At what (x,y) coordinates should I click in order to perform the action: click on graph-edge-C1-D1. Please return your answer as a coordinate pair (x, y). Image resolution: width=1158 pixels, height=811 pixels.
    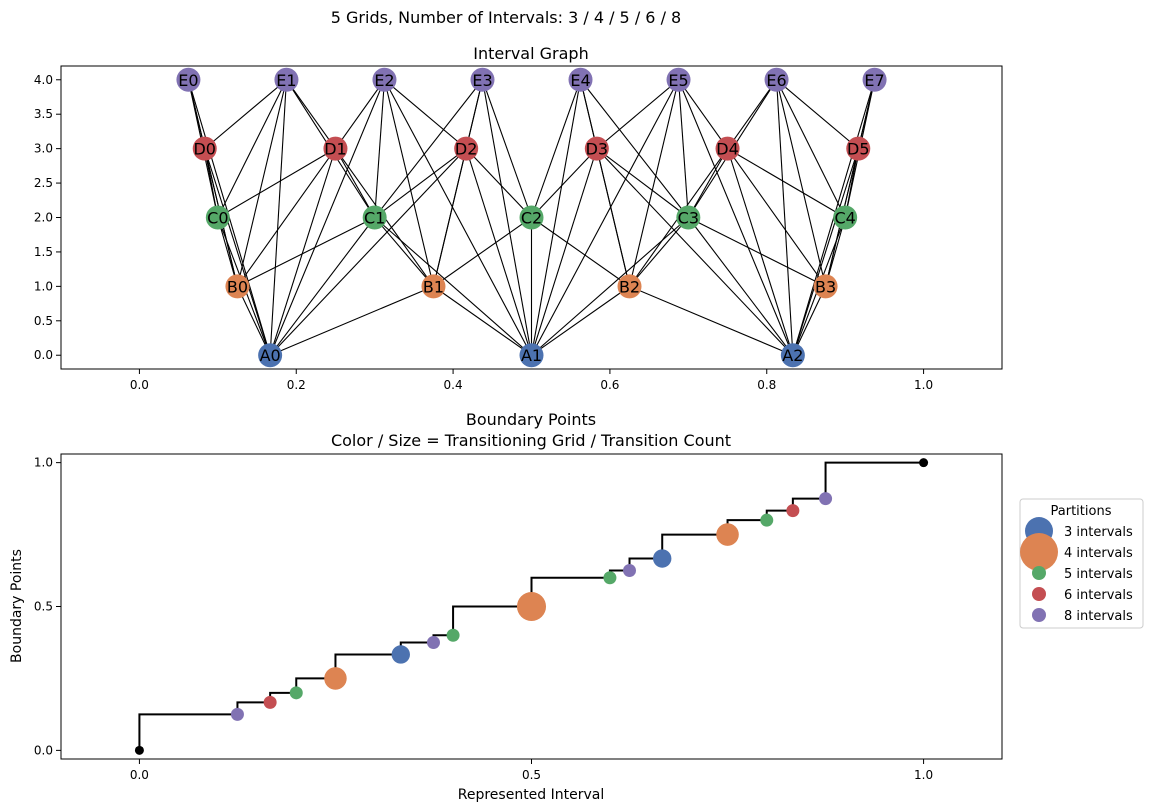
    Looking at the image, I should click on (355, 183).